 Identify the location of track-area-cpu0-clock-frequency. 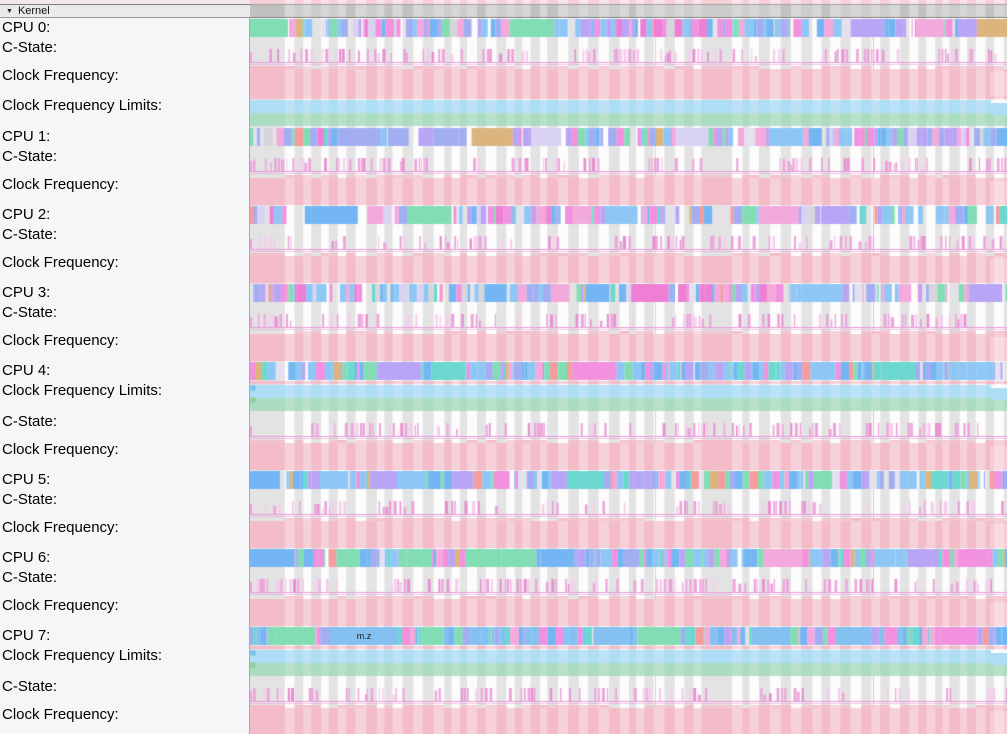
(628, 81).